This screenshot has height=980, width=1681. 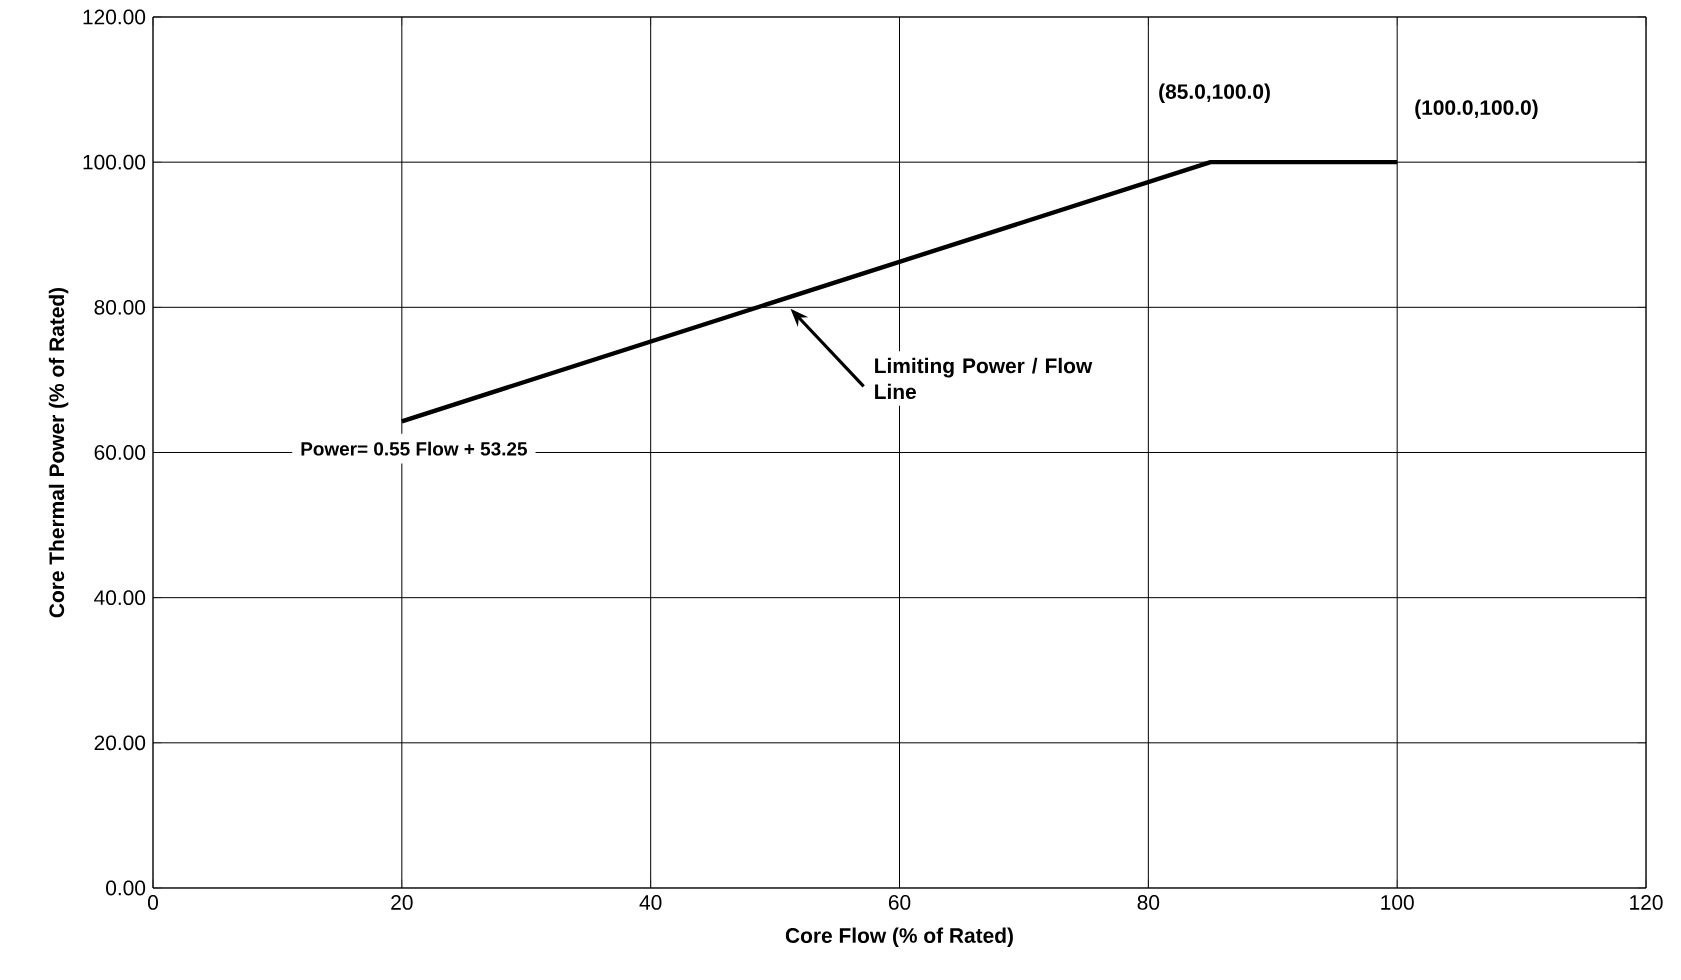 I want to click on y-tick-label: 80.00, so click(x=120, y=307).